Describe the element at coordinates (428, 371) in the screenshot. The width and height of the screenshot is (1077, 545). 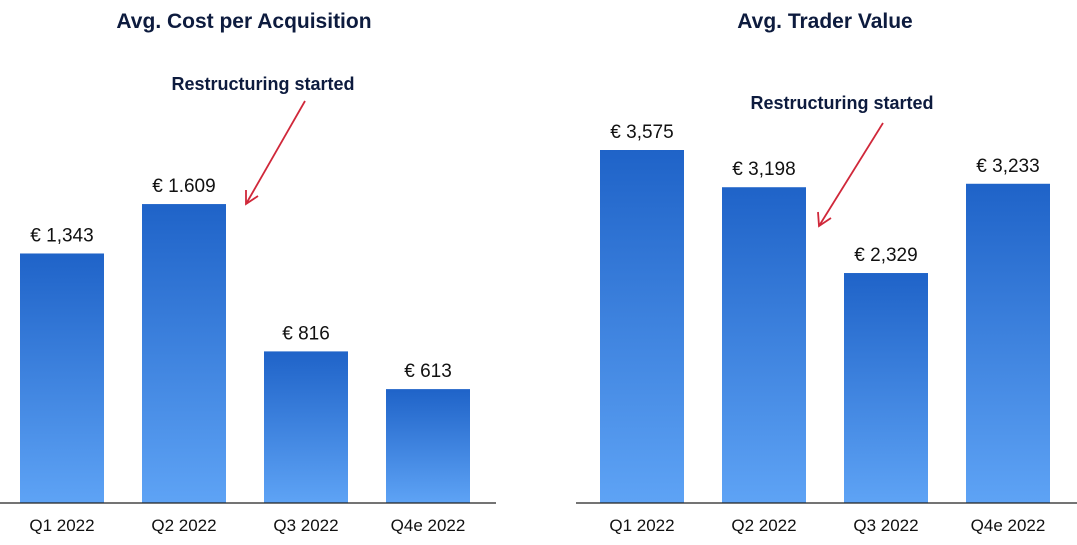
I see `data-label: € 613` at that location.